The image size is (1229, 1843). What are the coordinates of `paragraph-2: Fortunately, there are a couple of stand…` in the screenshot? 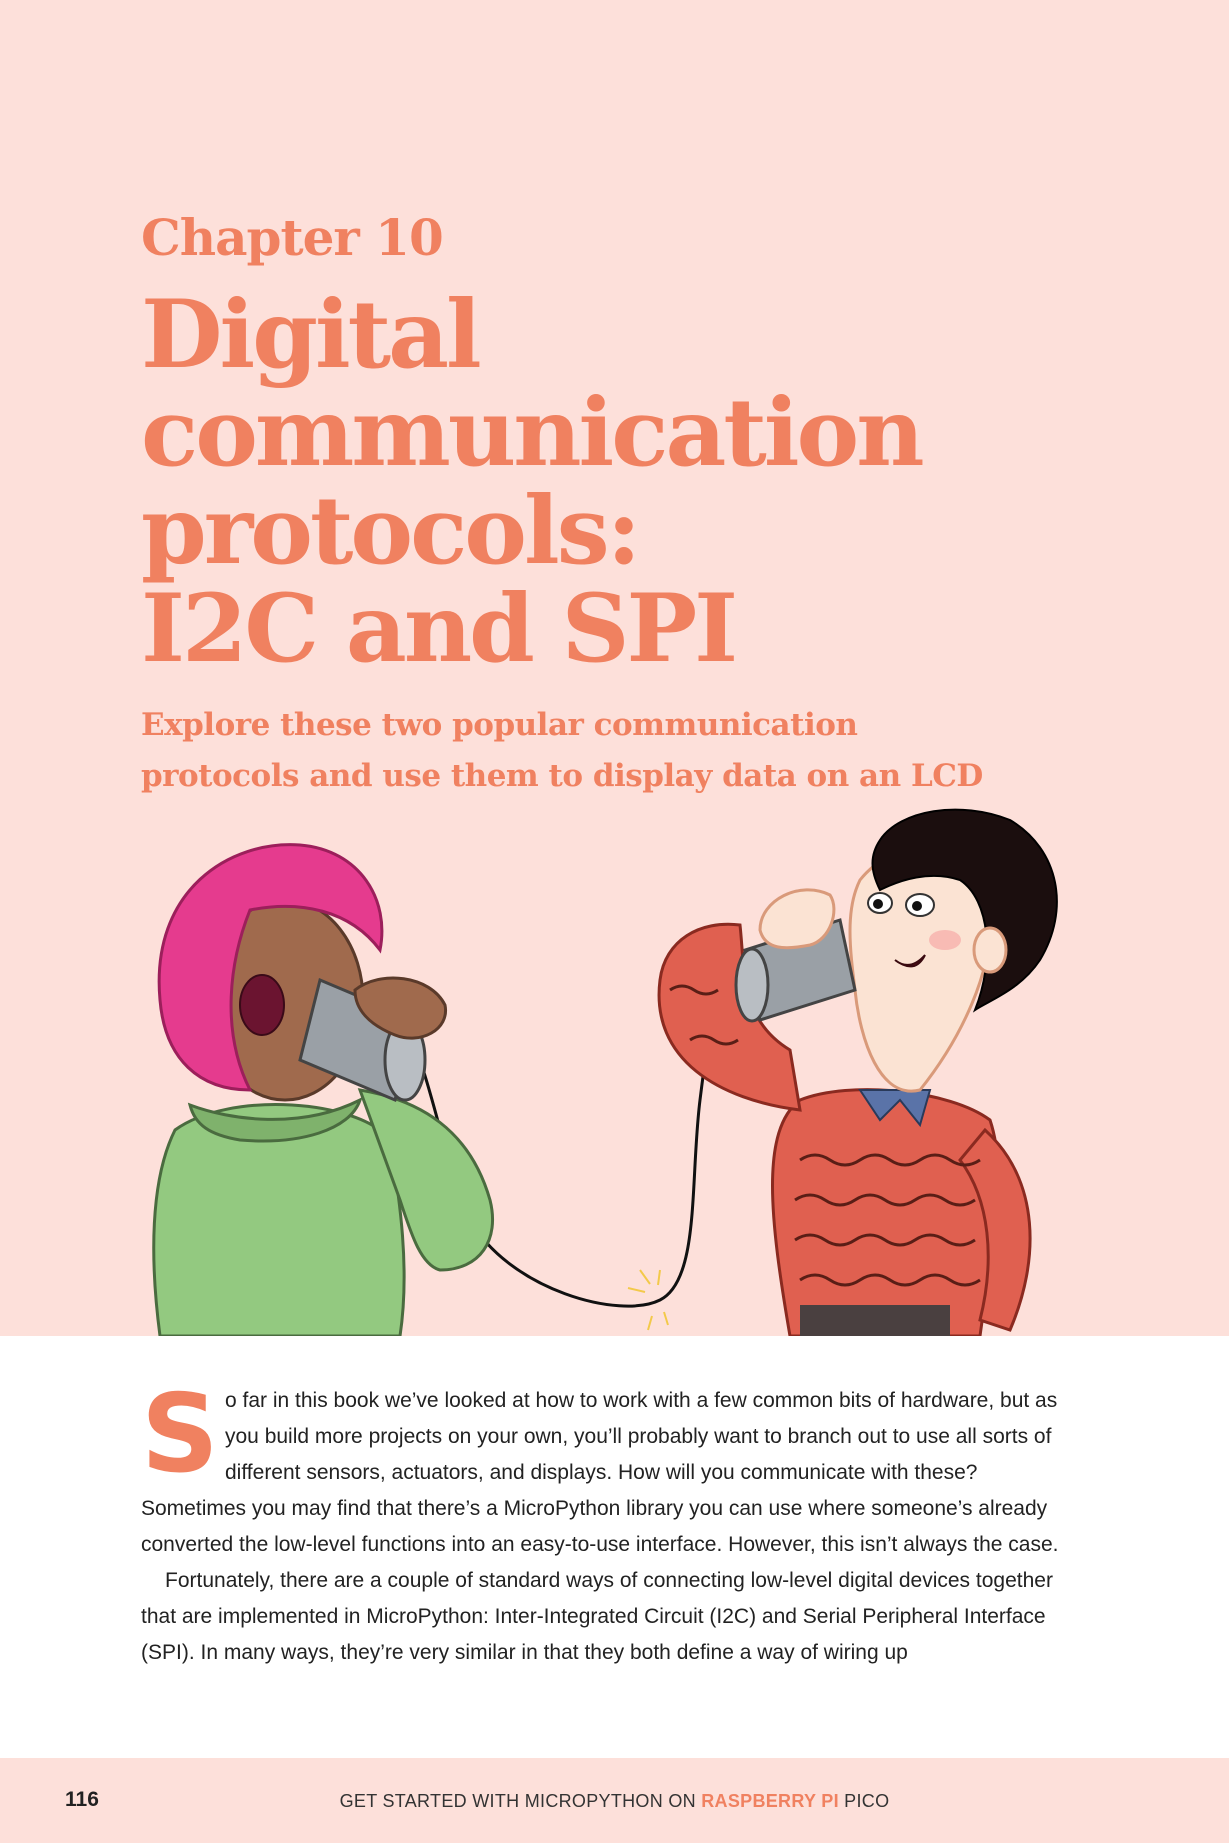 It's located at (597, 1616).